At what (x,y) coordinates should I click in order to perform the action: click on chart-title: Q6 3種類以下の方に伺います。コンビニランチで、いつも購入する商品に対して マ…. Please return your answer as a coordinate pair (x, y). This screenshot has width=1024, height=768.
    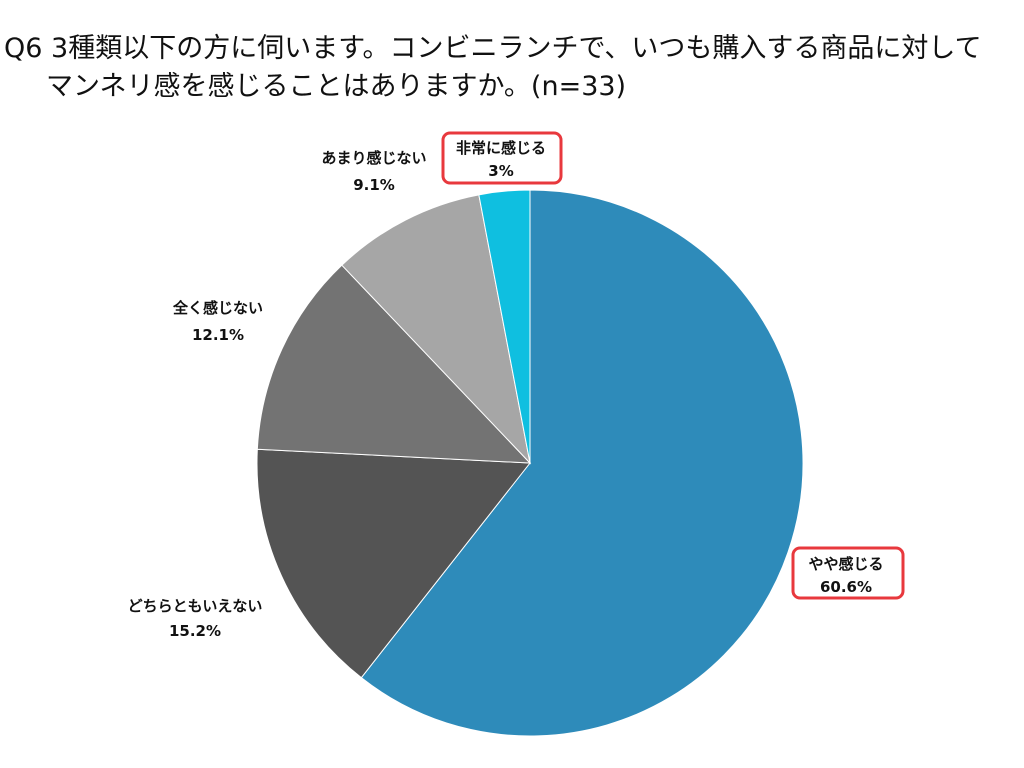
    Looking at the image, I should click on (505, 68).